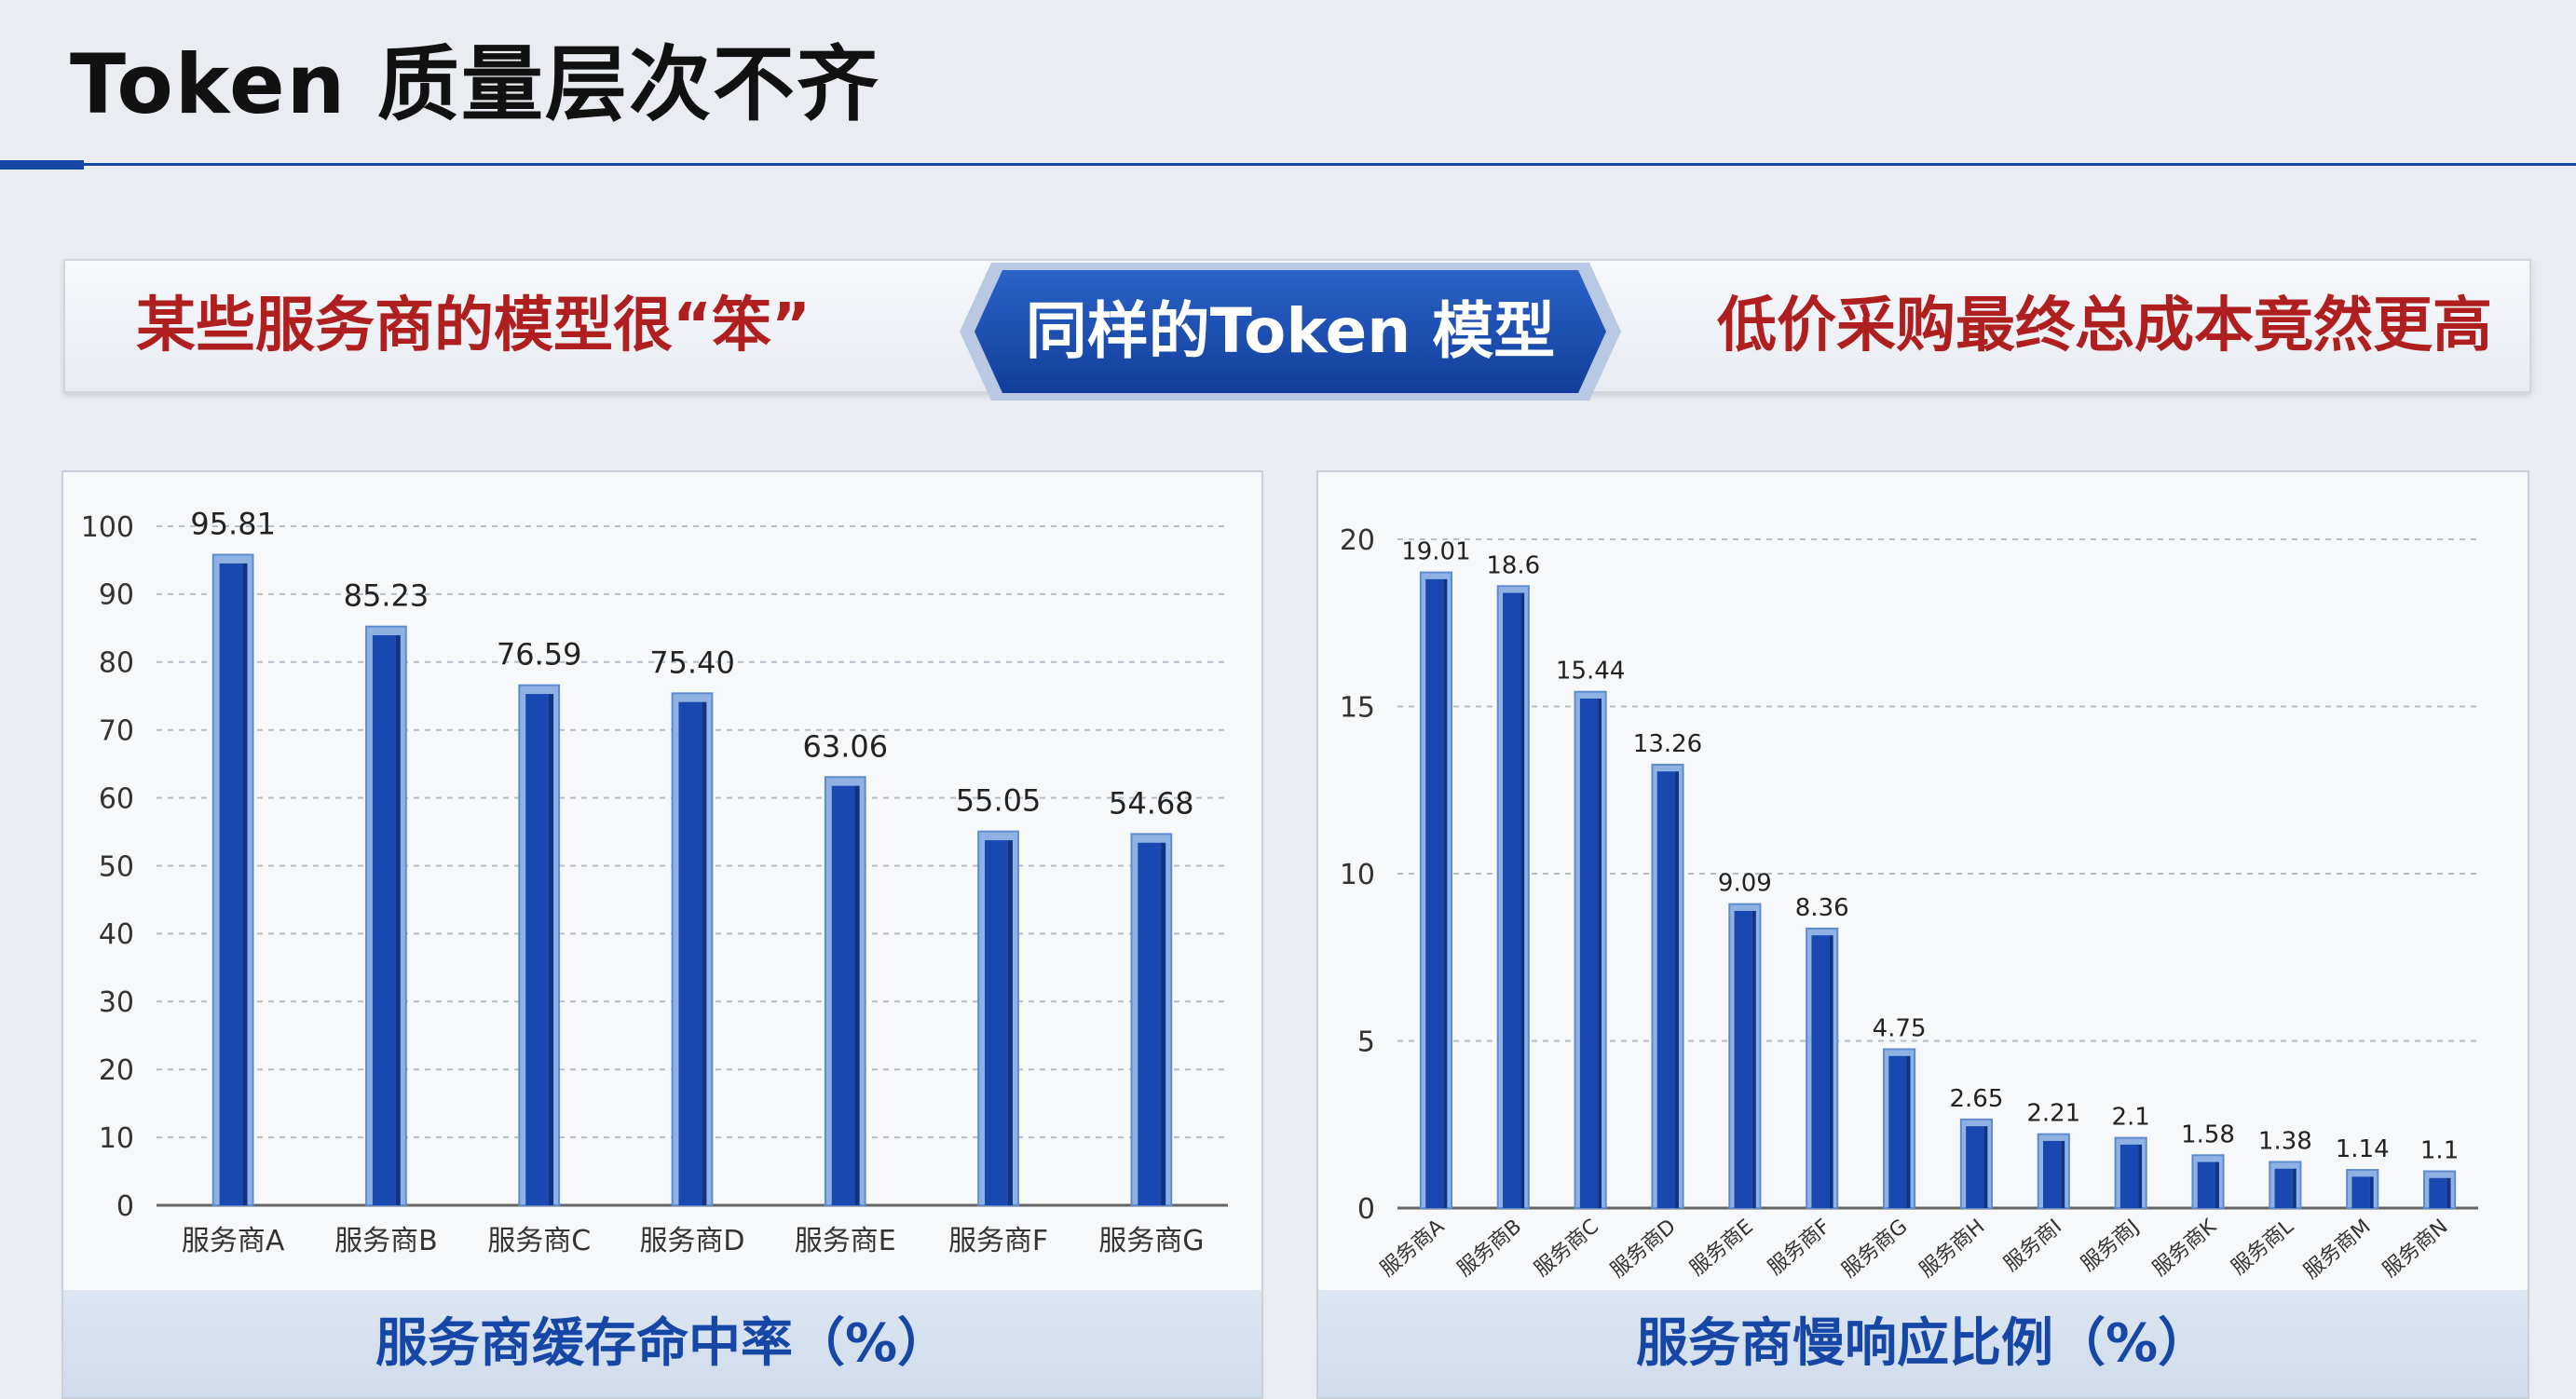 The image size is (2576, 1399). Describe the element at coordinates (1799, 1247) in the screenshot. I see `slow-response-category-label: 服务商F` at that location.